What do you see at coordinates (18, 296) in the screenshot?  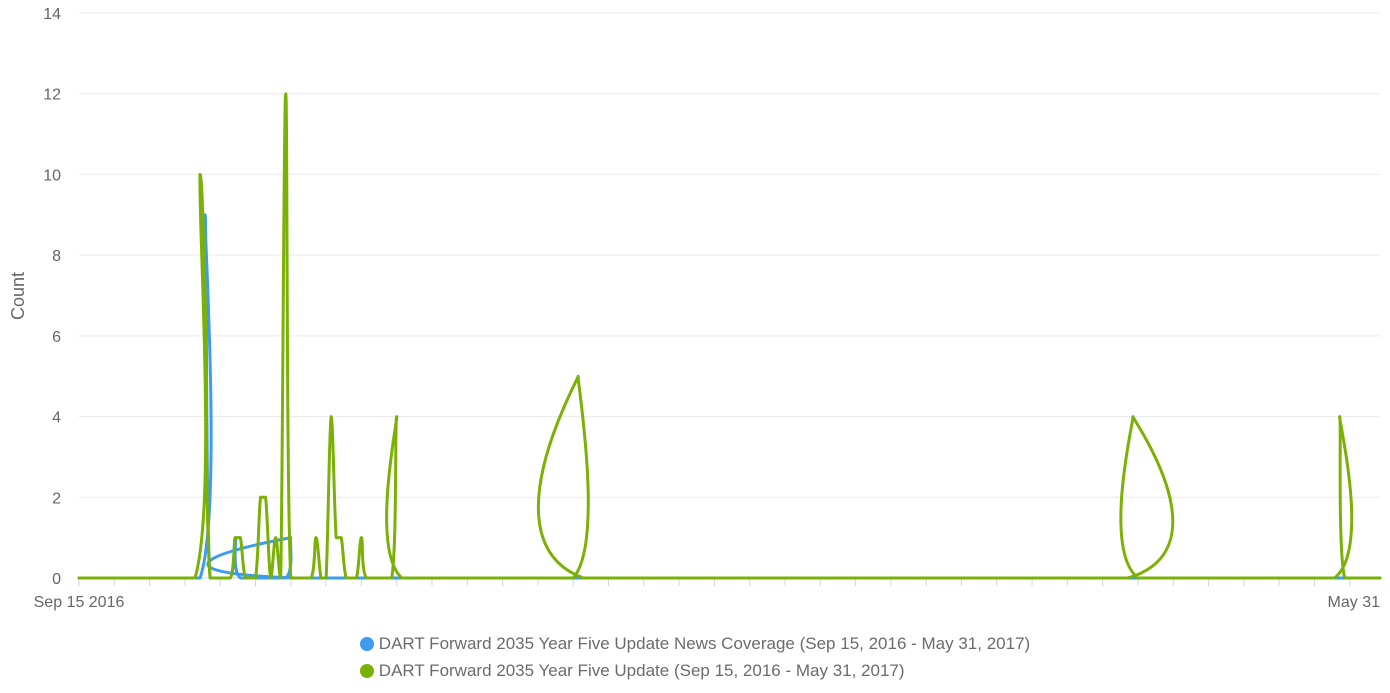 I see `y-axis-title: Count` at bounding box center [18, 296].